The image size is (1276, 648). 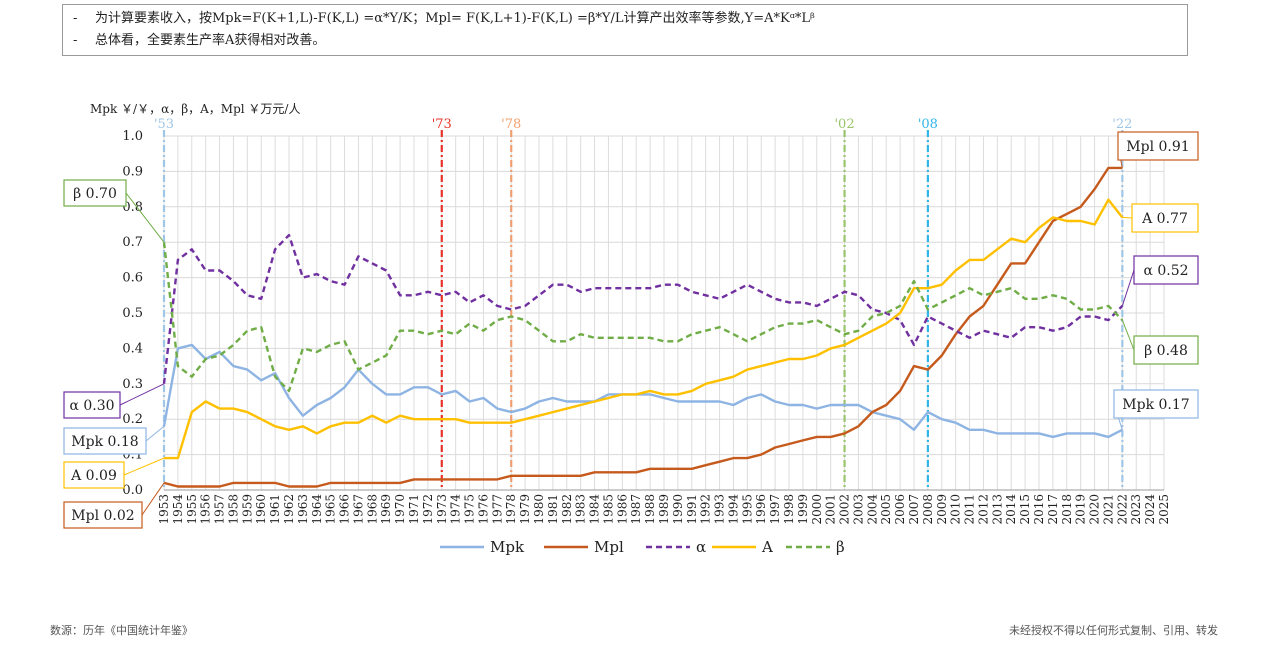 I want to click on x-tick-label: 2007, so click(x=914, y=509).